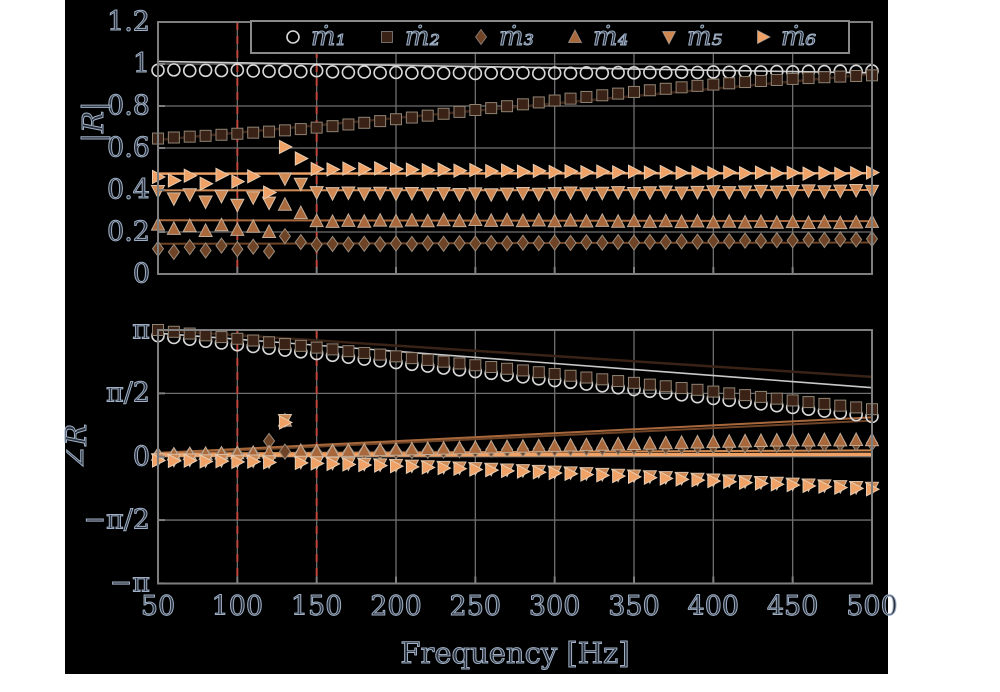  I want to click on bottom-y-axis-label: ∠R, so click(76, 447).